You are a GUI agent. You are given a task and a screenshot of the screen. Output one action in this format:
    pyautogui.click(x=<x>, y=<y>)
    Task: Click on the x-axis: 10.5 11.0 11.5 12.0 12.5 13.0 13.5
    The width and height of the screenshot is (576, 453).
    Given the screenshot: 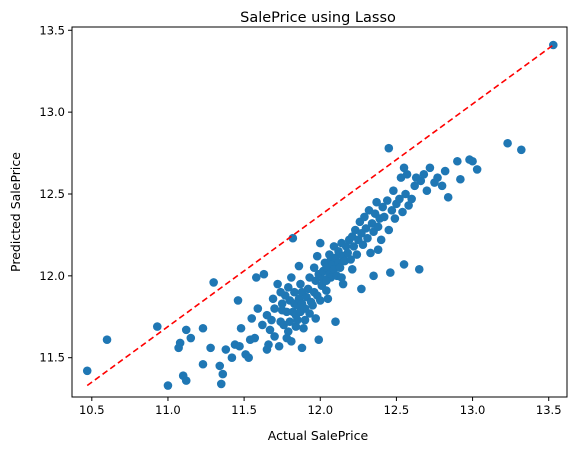 What is the action you would take?
    pyautogui.click(x=320, y=407)
    